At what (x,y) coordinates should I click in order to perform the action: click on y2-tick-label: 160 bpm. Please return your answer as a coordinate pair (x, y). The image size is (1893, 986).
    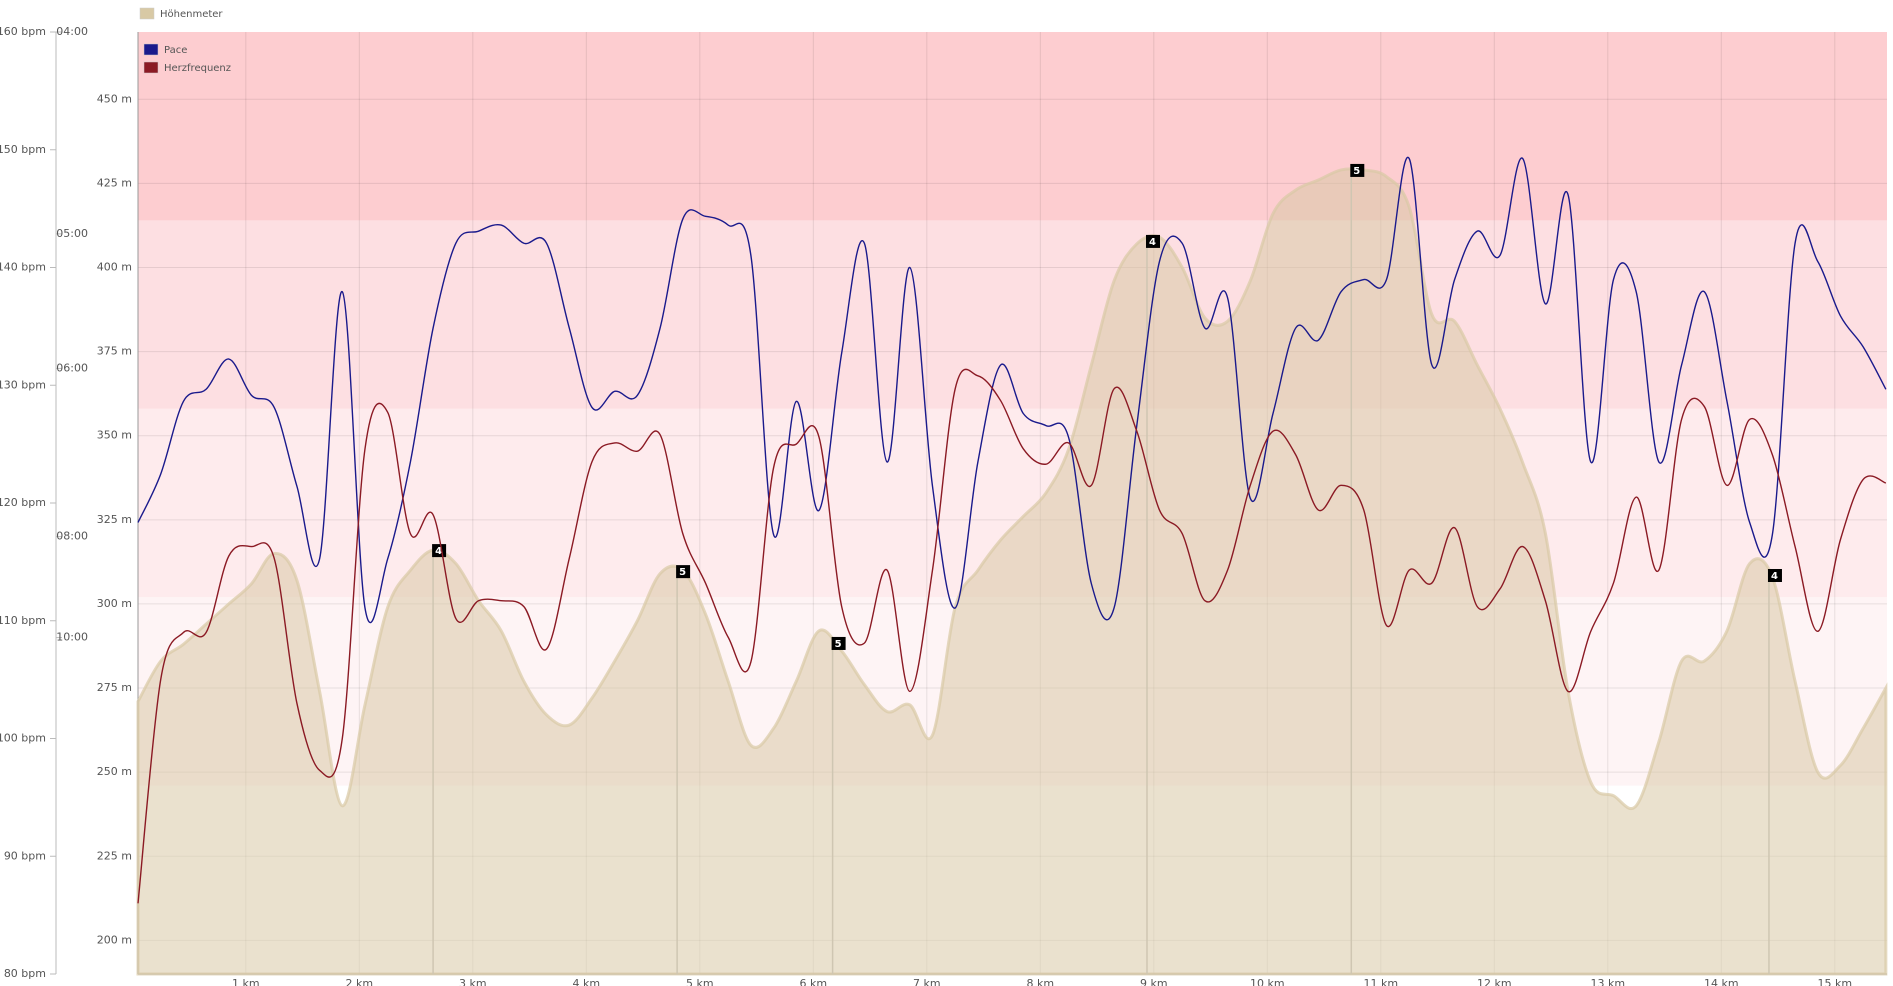
    Looking at the image, I should click on (23, 31).